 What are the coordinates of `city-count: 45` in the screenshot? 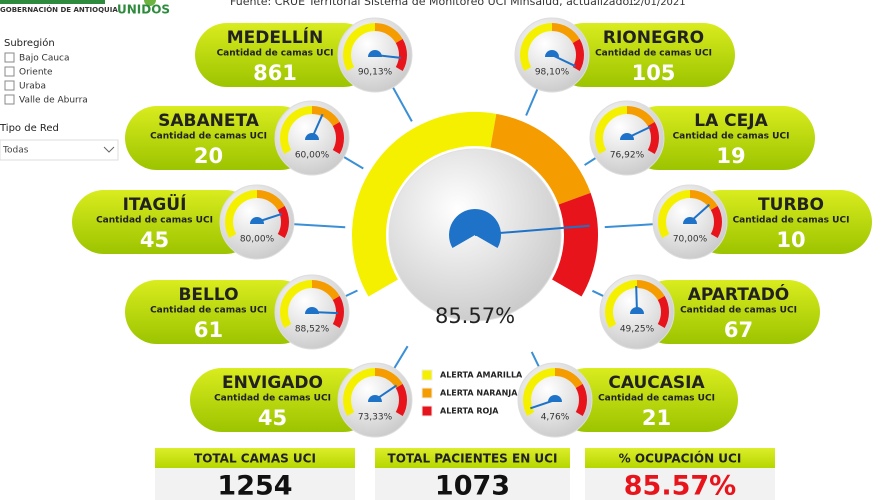 It's located at (272, 418).